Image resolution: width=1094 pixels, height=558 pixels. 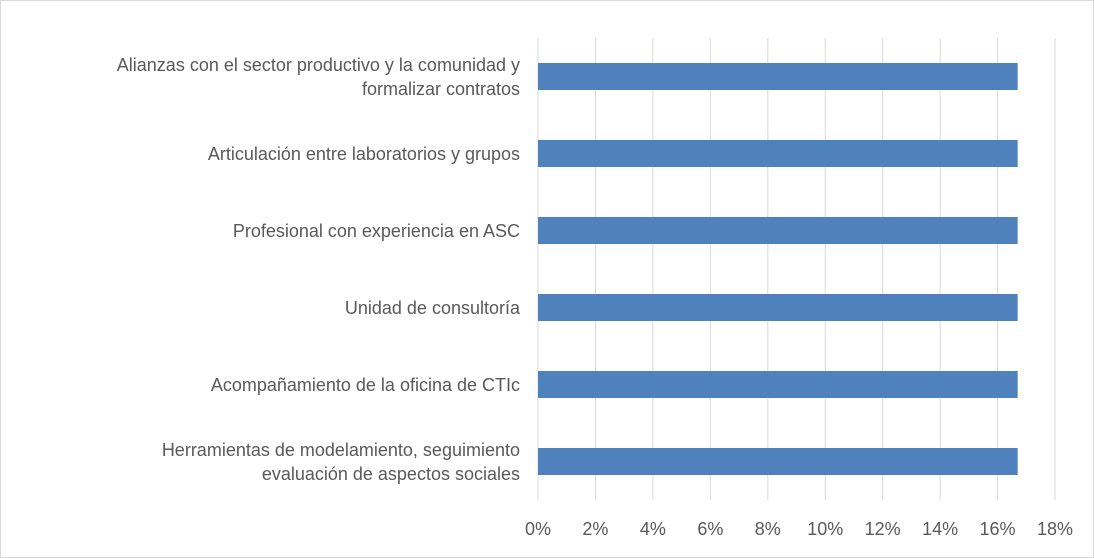 I want to click on x-tick-label: 0%, so click(x=538, y=529).